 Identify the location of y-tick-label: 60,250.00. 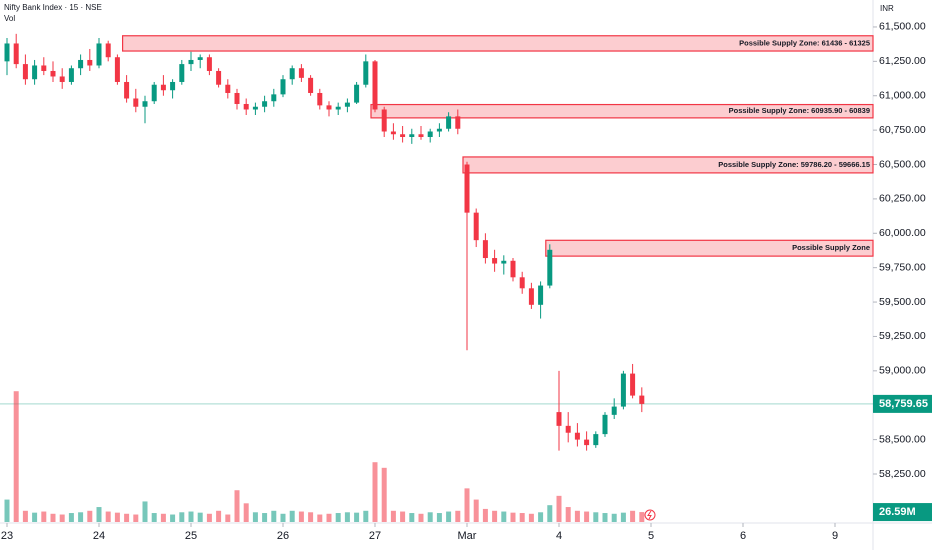
(902, 199).